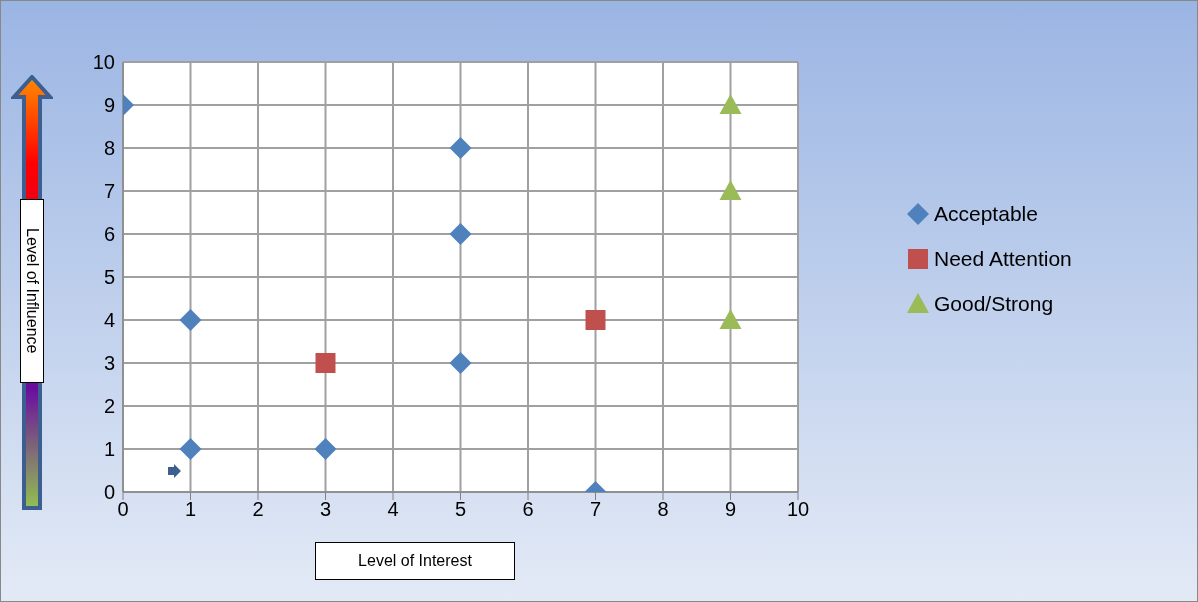 Image resolution: width=1198 pixels, height=602 pixels. I want to click on legend-label: Acceptable, so click(986, 213).